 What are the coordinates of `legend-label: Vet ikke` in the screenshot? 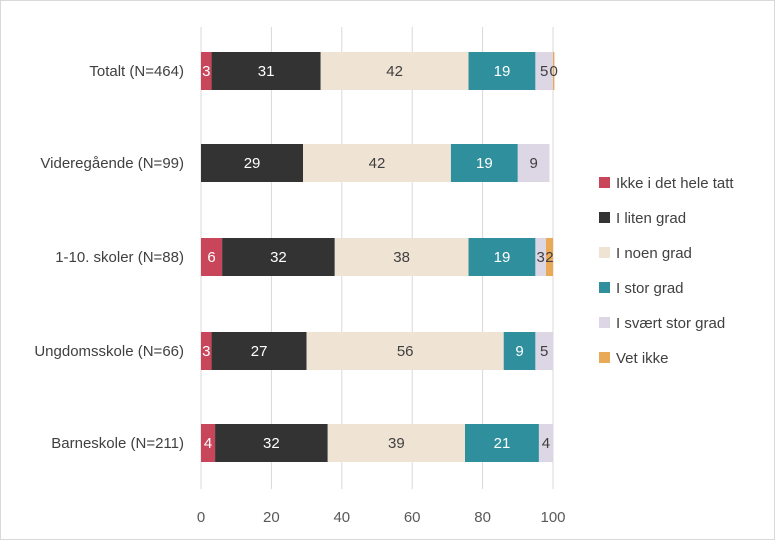 It's located at (642, 358).